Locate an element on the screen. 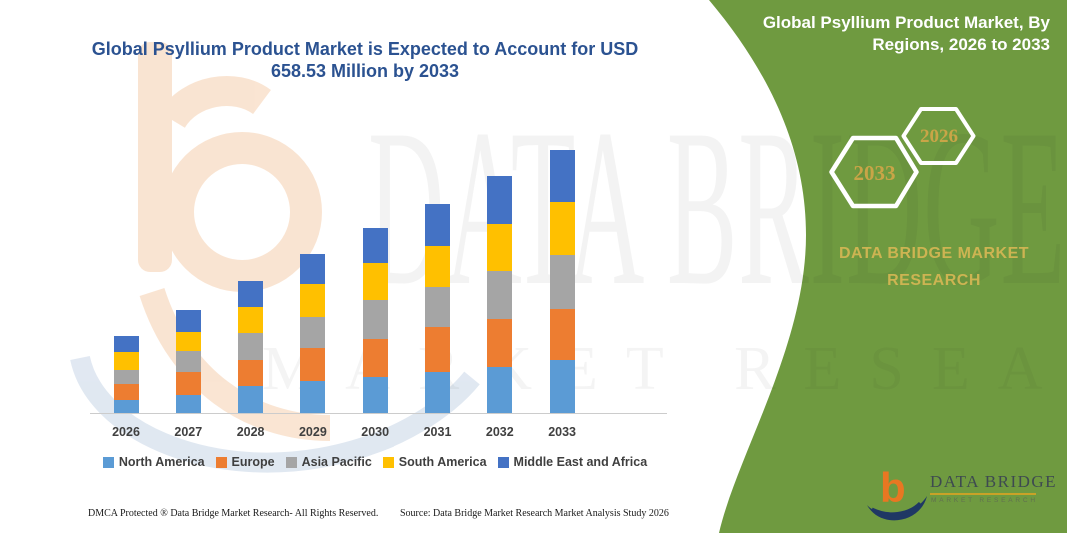  brand-wordmark: DATA BRIDGE MARKET RESEARCH is located at coordinates (933, 267).